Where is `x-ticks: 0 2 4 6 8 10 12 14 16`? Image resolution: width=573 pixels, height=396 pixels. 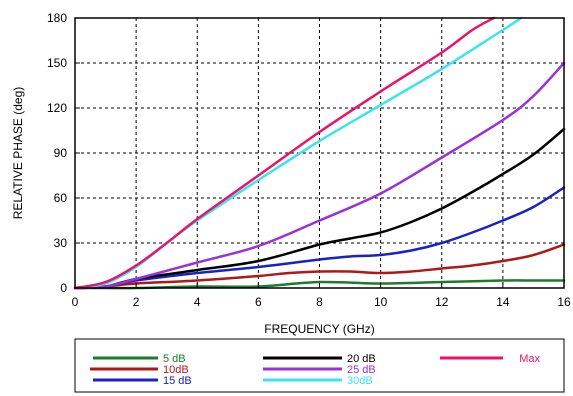
x-ticks: 0 2 4 6 8 10 12 14 16 is located at coordinates (321, 296).